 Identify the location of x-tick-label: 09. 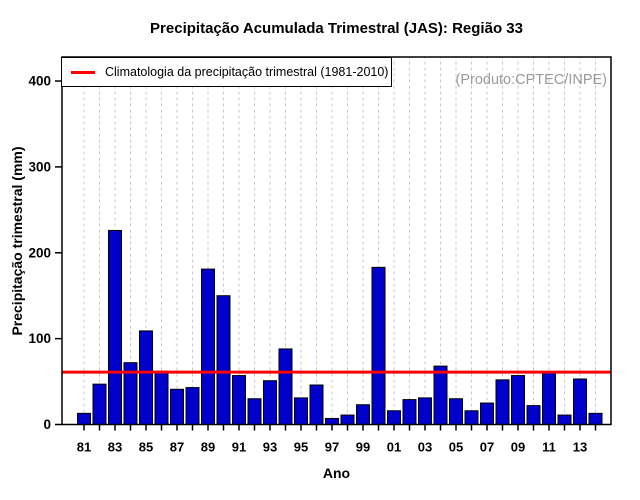
(518, 447).